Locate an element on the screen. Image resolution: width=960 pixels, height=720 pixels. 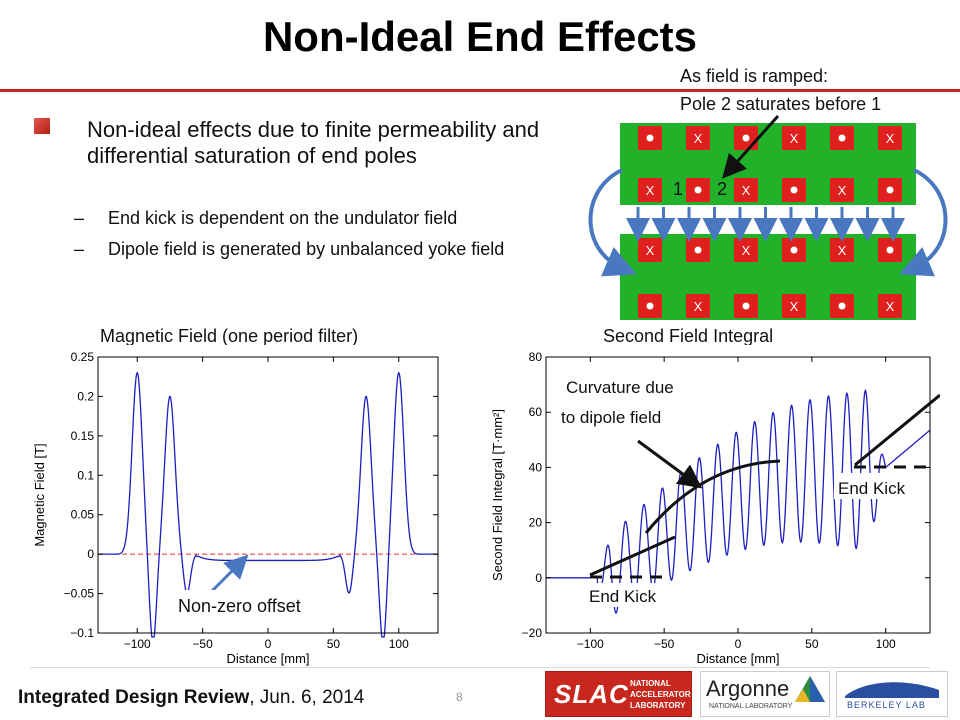
right-kick-label-bg is located at coordinates (880, 486).